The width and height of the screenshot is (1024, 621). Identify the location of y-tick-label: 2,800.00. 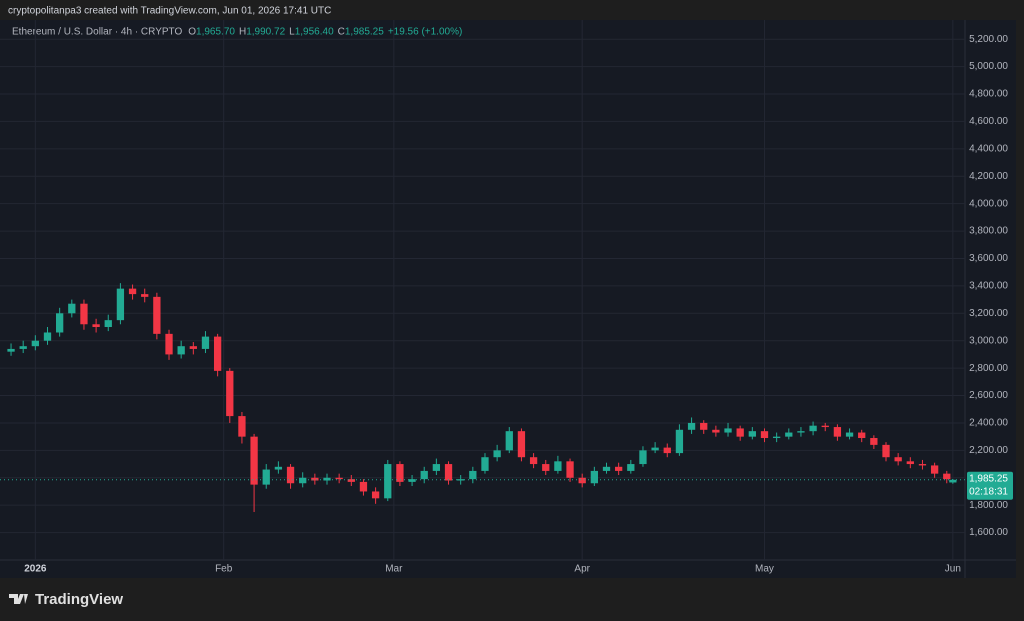
(988, 368).